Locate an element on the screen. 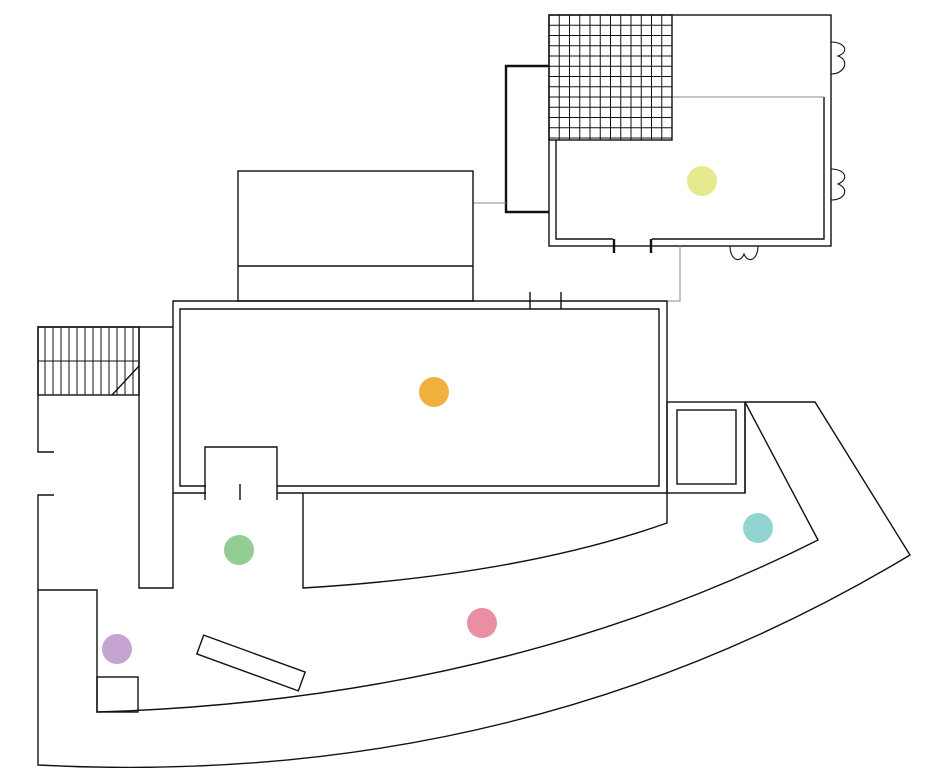  lower-right-room is located at coordinates (706, 447).